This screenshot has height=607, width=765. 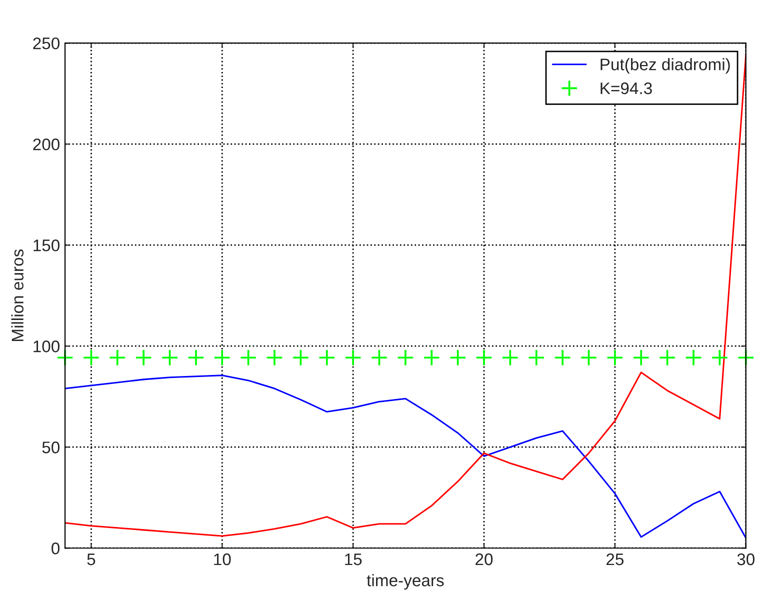 What do you see at coordinates (47, 346) in the screenshot?
I see `y-tick-label: 100` at bounding box center [47, 346].